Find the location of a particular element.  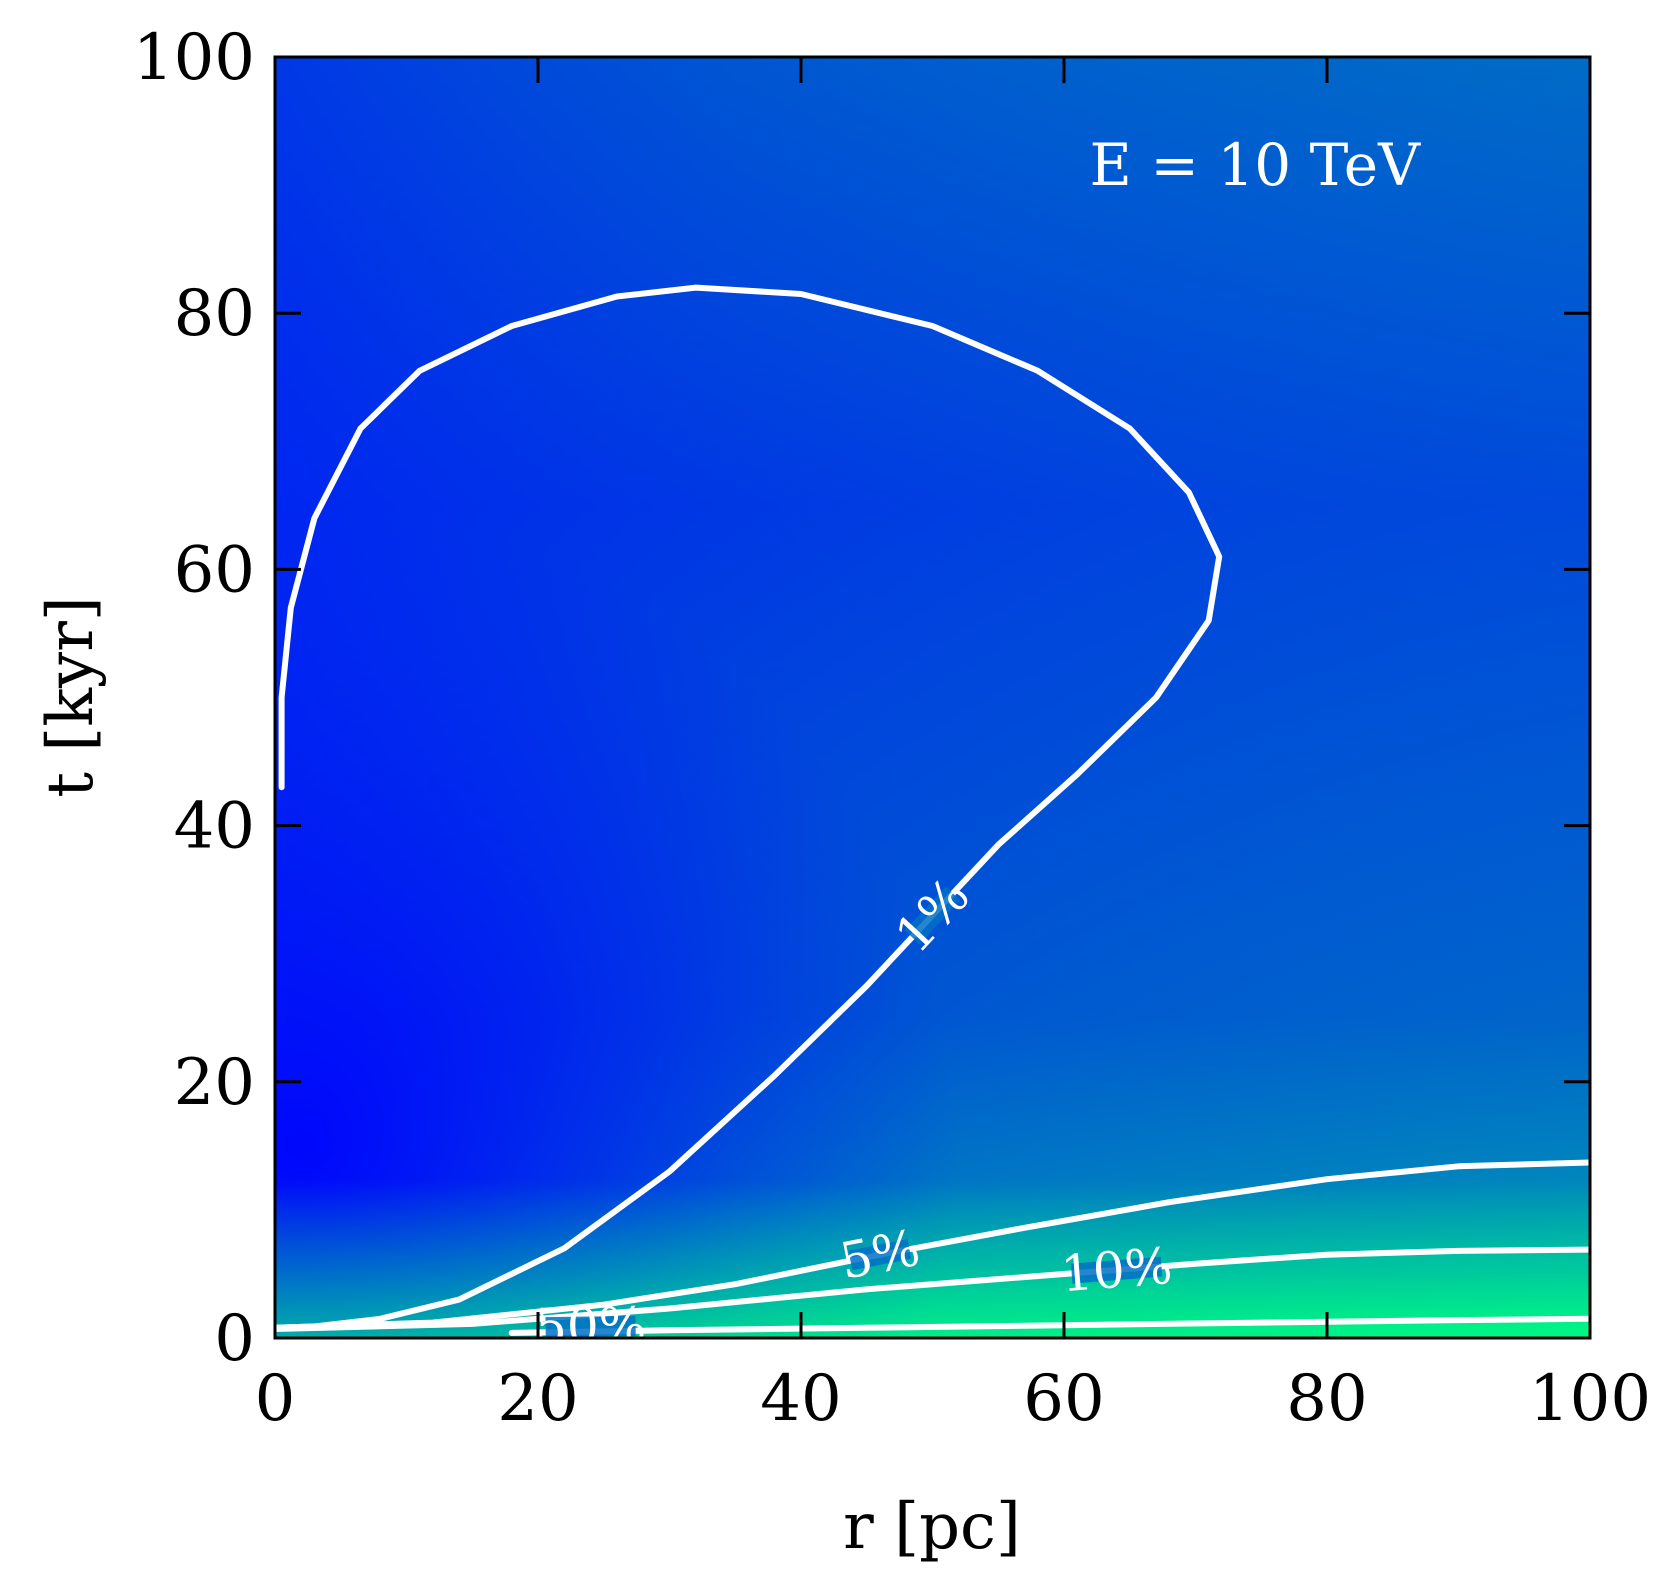

y-tick-label: 80 is located at coordinates (214, 314).